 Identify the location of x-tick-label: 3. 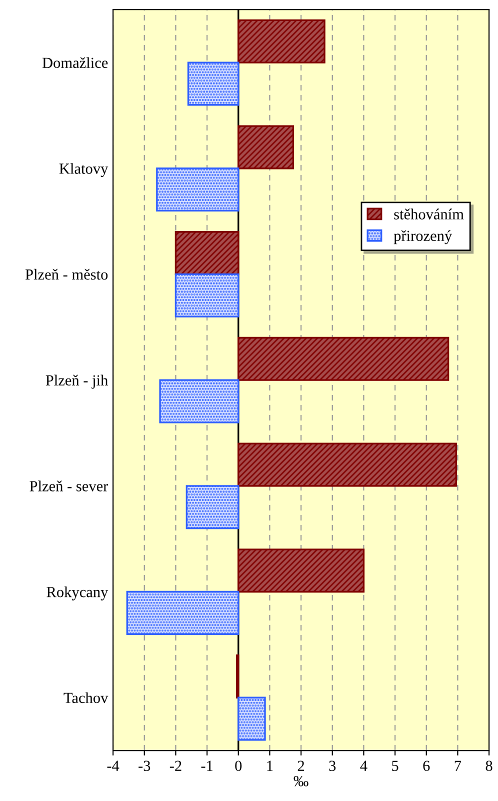
(332, 766).